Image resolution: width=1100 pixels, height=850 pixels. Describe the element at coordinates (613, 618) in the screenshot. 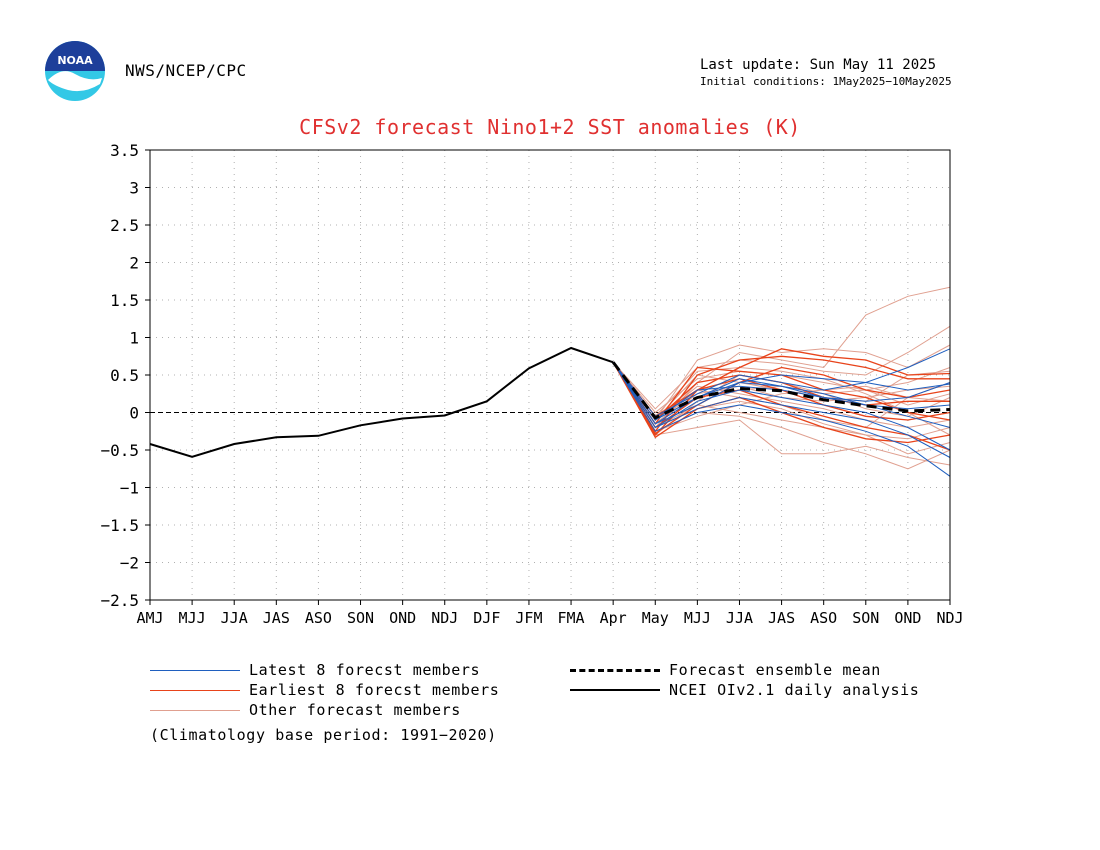

I see `x-tick-label: Apr` at that location.